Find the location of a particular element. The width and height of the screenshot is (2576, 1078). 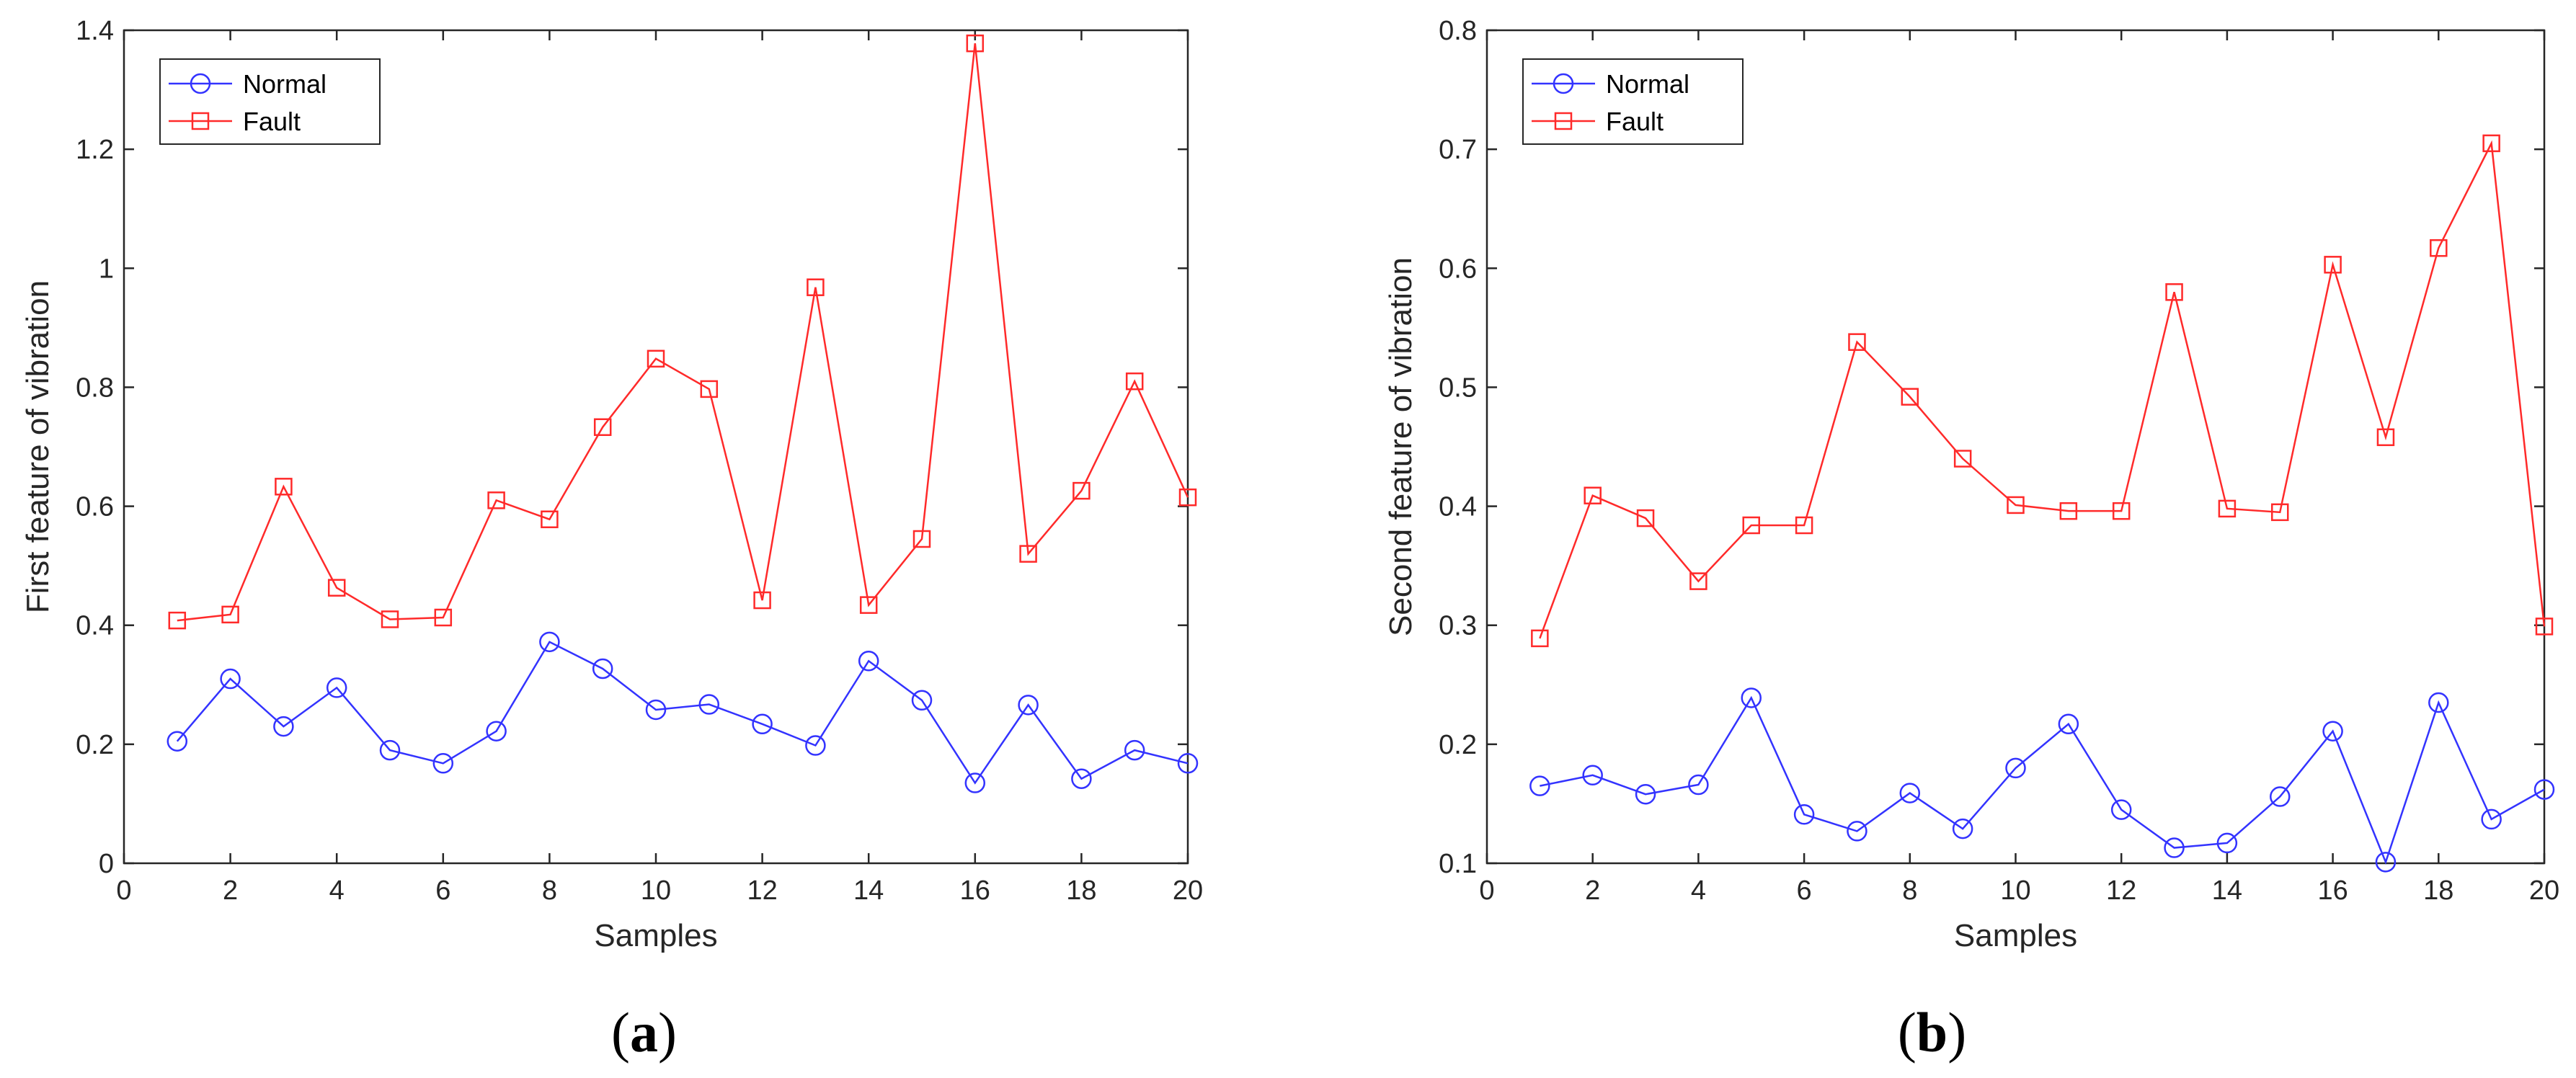

x-tick-label: 16 is located at coordinates (975, 891).